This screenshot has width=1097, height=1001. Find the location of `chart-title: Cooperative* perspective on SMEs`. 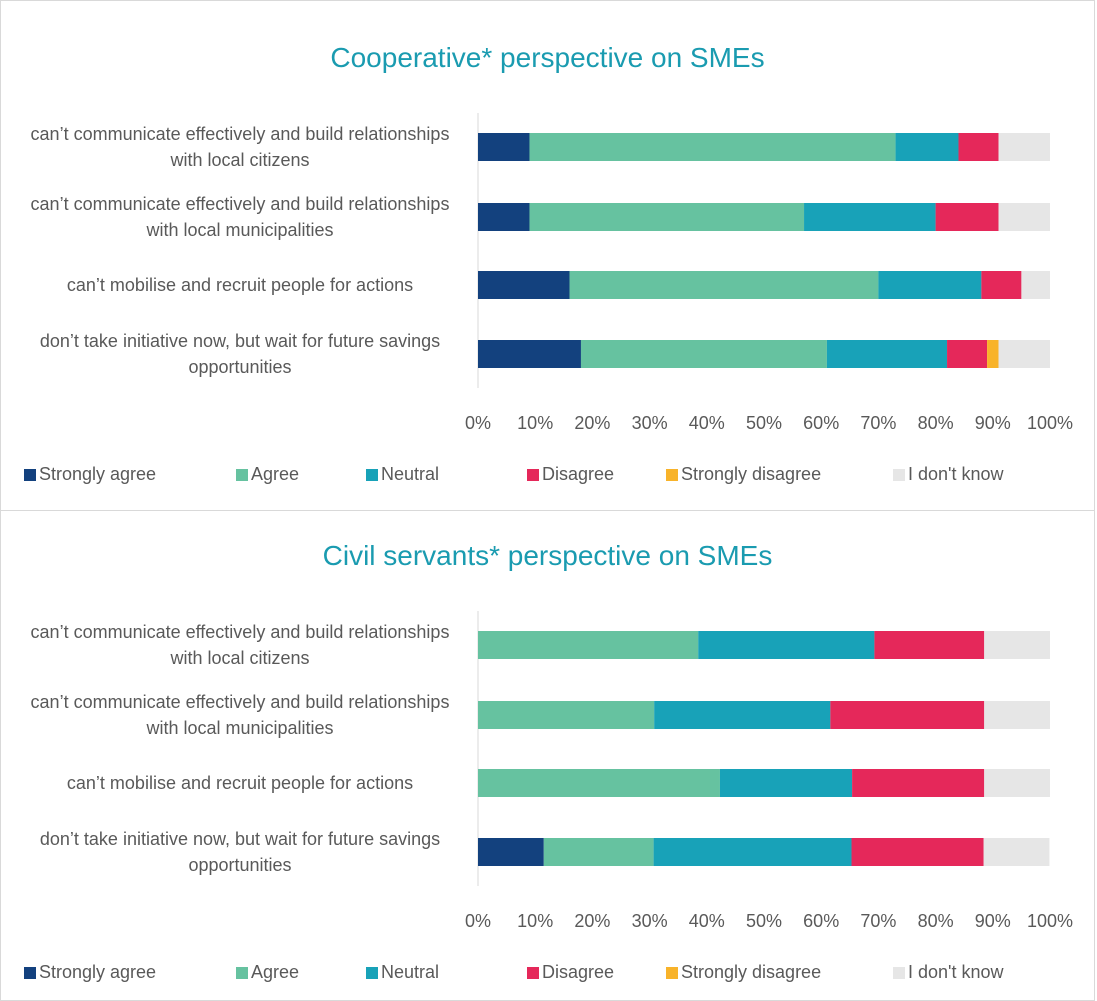

chart-title: Cooperative* perspective on SMEs is located at coordinates (547, 57).